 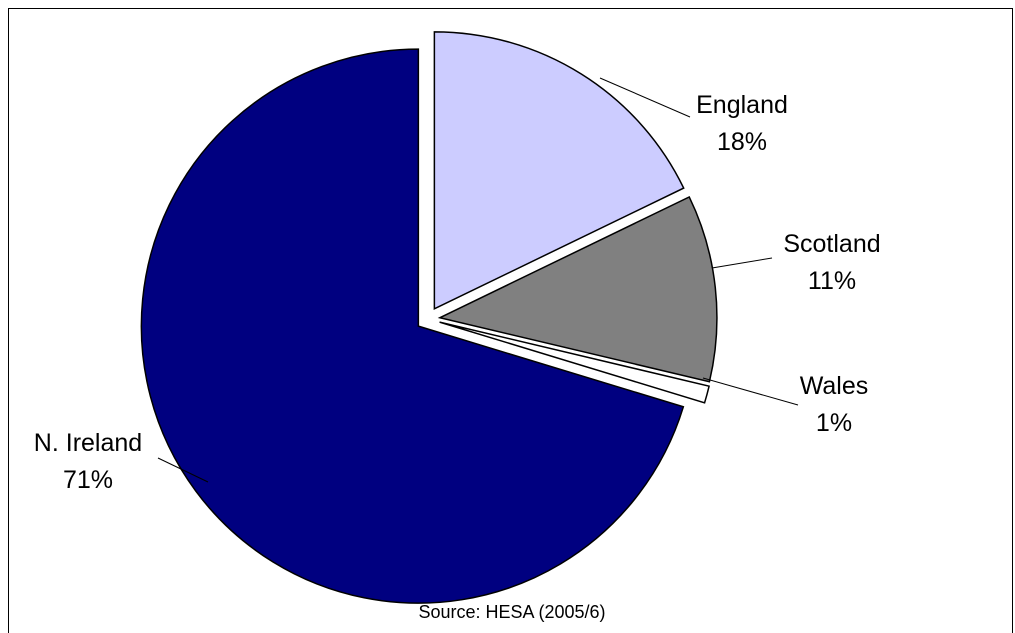 What do you see at coordinates (831, 244) in the screenshot?
I see `slice-name-scotland: Scotland` at bounding box center [831, 244].